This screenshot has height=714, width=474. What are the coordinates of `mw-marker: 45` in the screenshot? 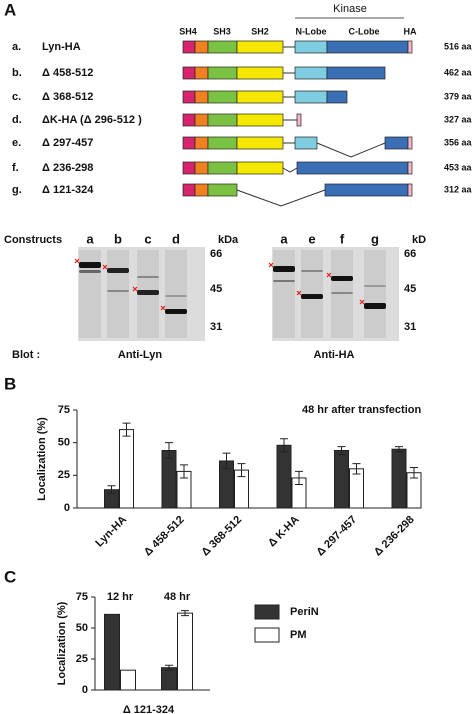 It's located at (410, 289).